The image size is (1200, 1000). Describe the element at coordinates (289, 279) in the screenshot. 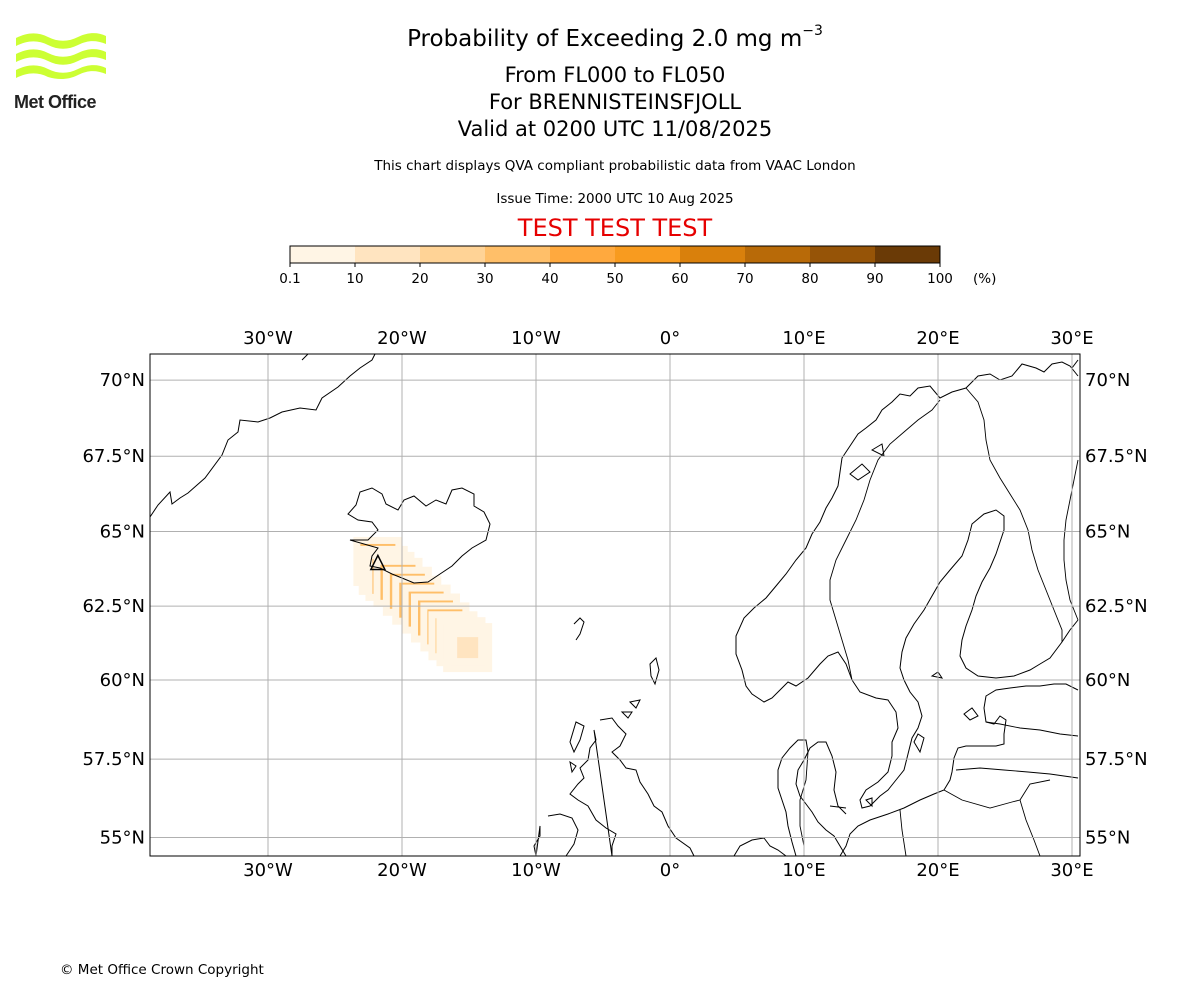

I see `colorbar-tick-label: 0.1` at that location.